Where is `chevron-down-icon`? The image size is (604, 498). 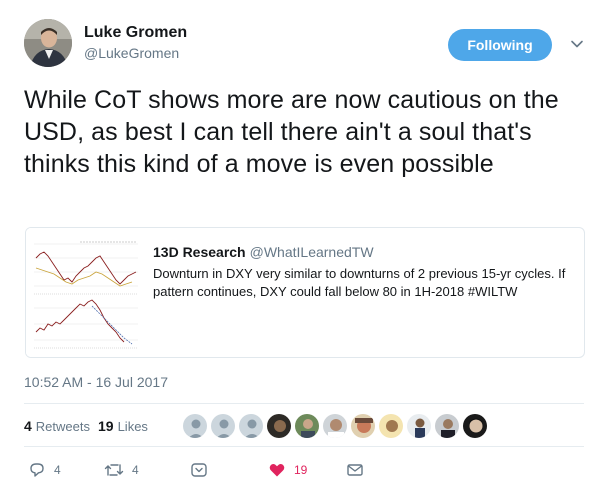
chevron-down-icon is located at coordinates (577, 44).